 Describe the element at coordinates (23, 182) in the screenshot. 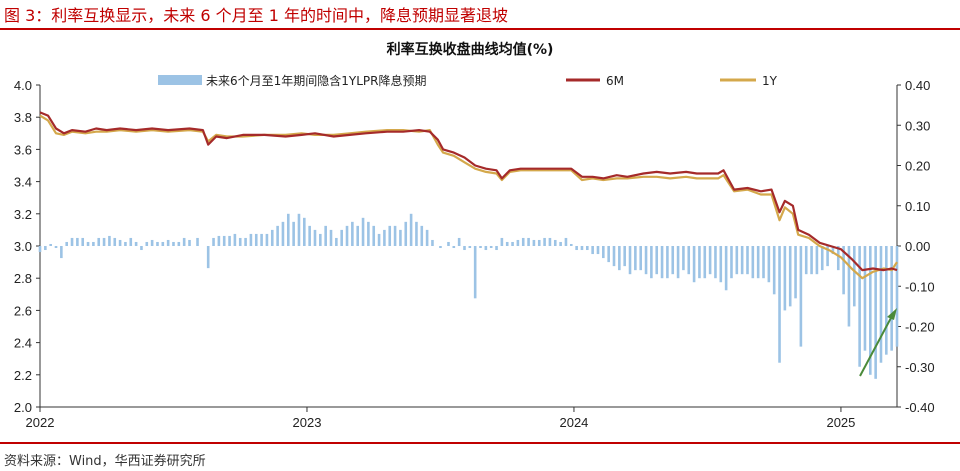

I see `y-left-tick-label: 3.4` at that location.